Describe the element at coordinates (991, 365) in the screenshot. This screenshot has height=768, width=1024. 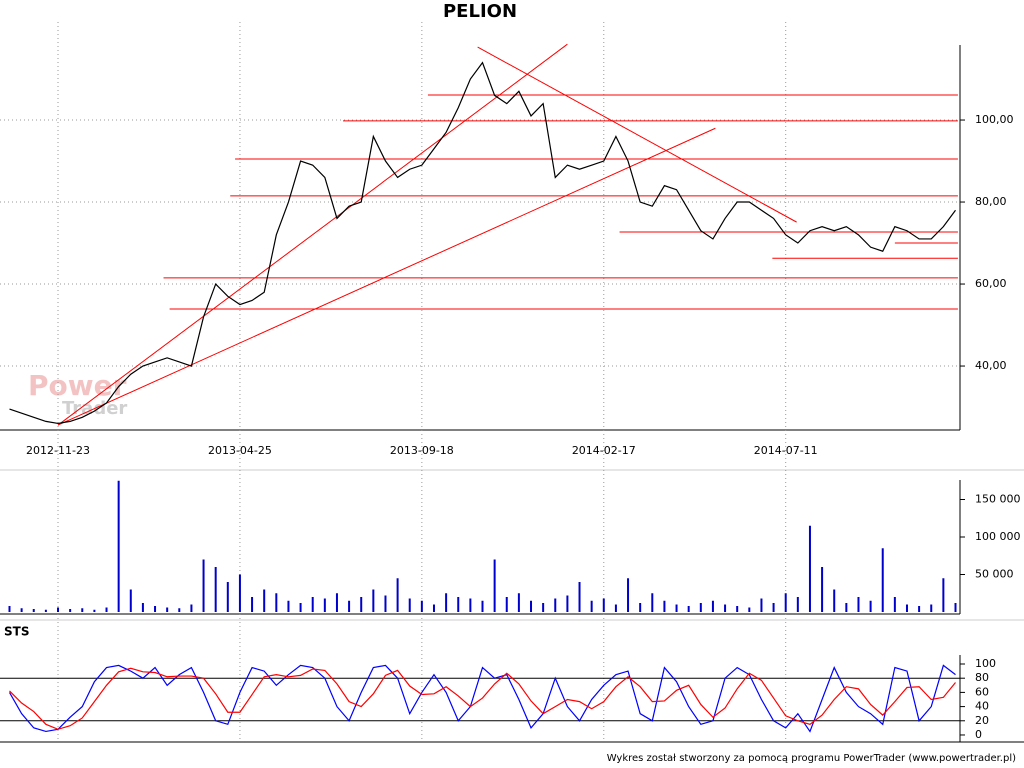
I see `y-tick-label: 40,00` at that location.